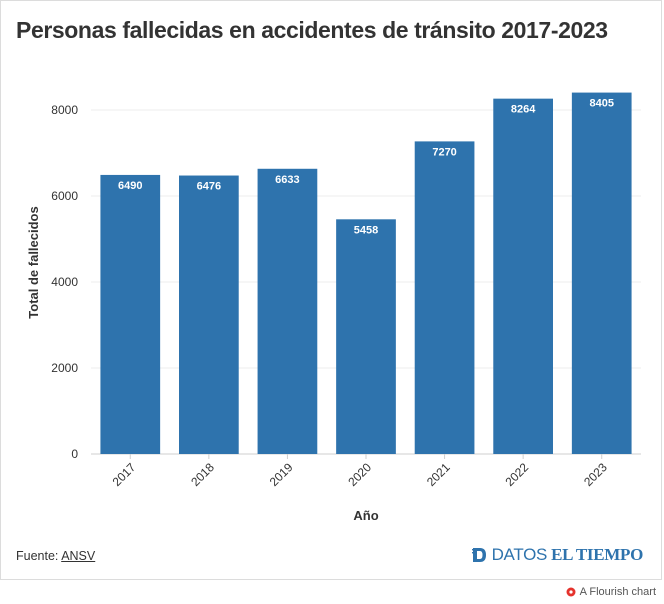 Image resolution: width=664 pixels, height=604 pixels. What do you see at coordinates (359, 474) in the screenshot?
I see `x-tick-label: 2020` at bounding box center [359, 474].